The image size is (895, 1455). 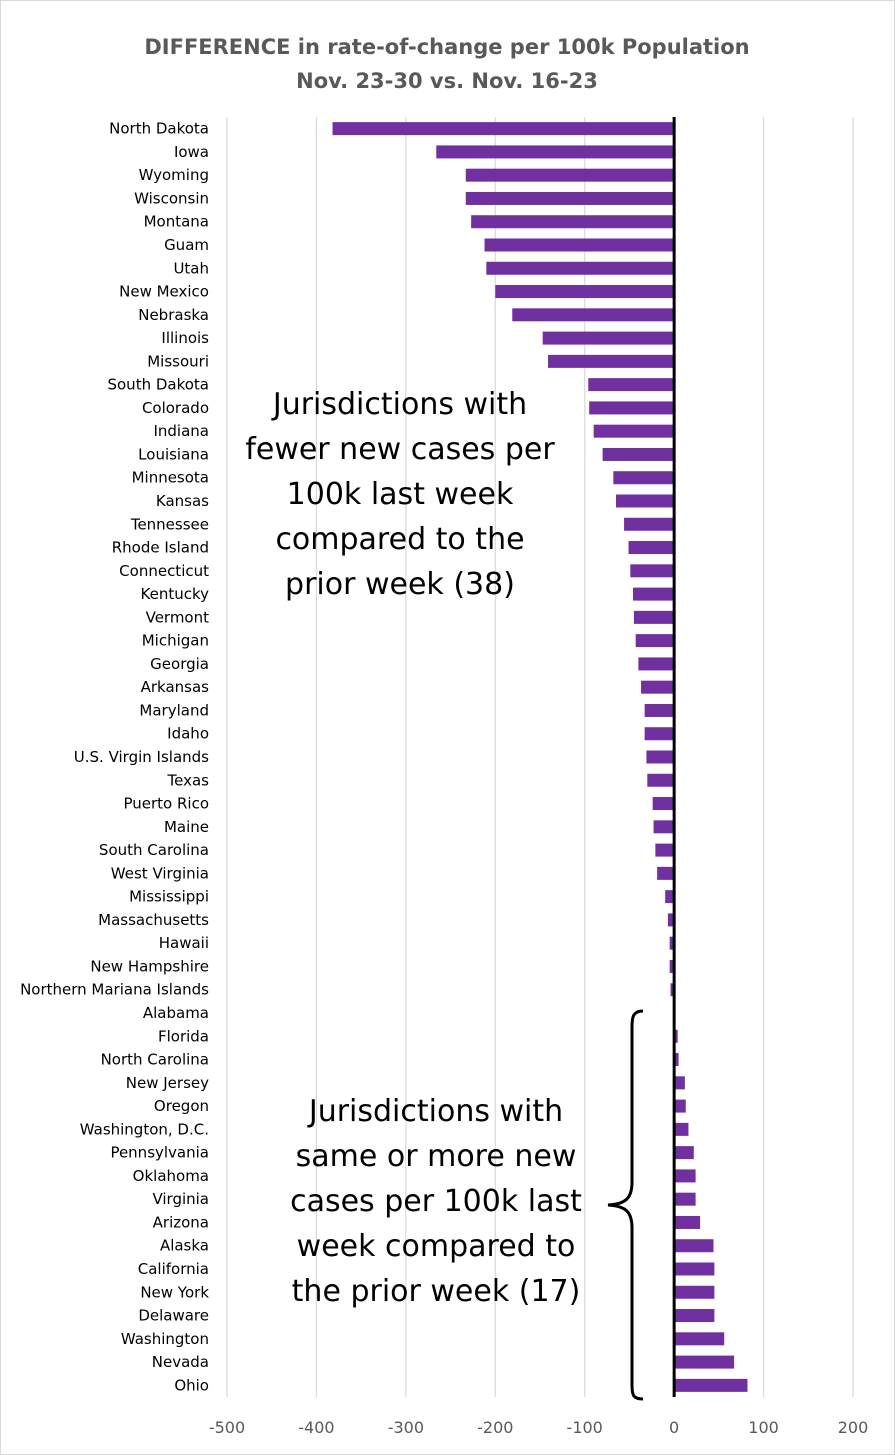 I want to click on category-label: Rhode Island, so click(x=160, y=548).